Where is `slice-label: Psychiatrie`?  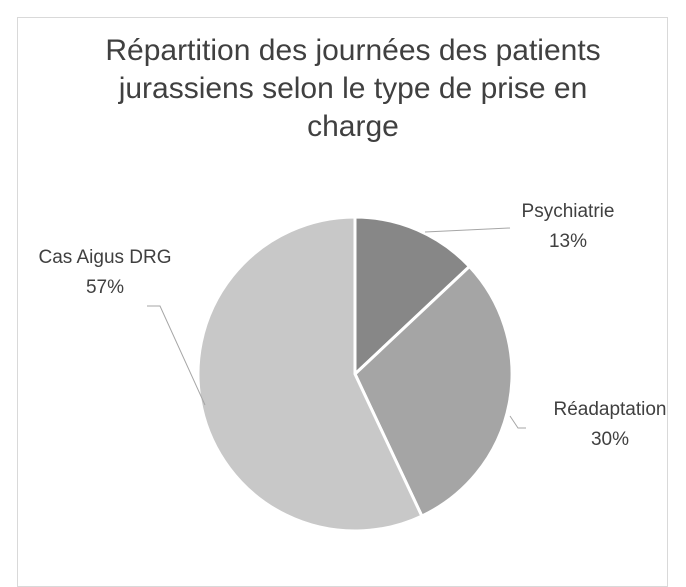 slice-label: Psychiatrie is located at coordinates (568, 211).